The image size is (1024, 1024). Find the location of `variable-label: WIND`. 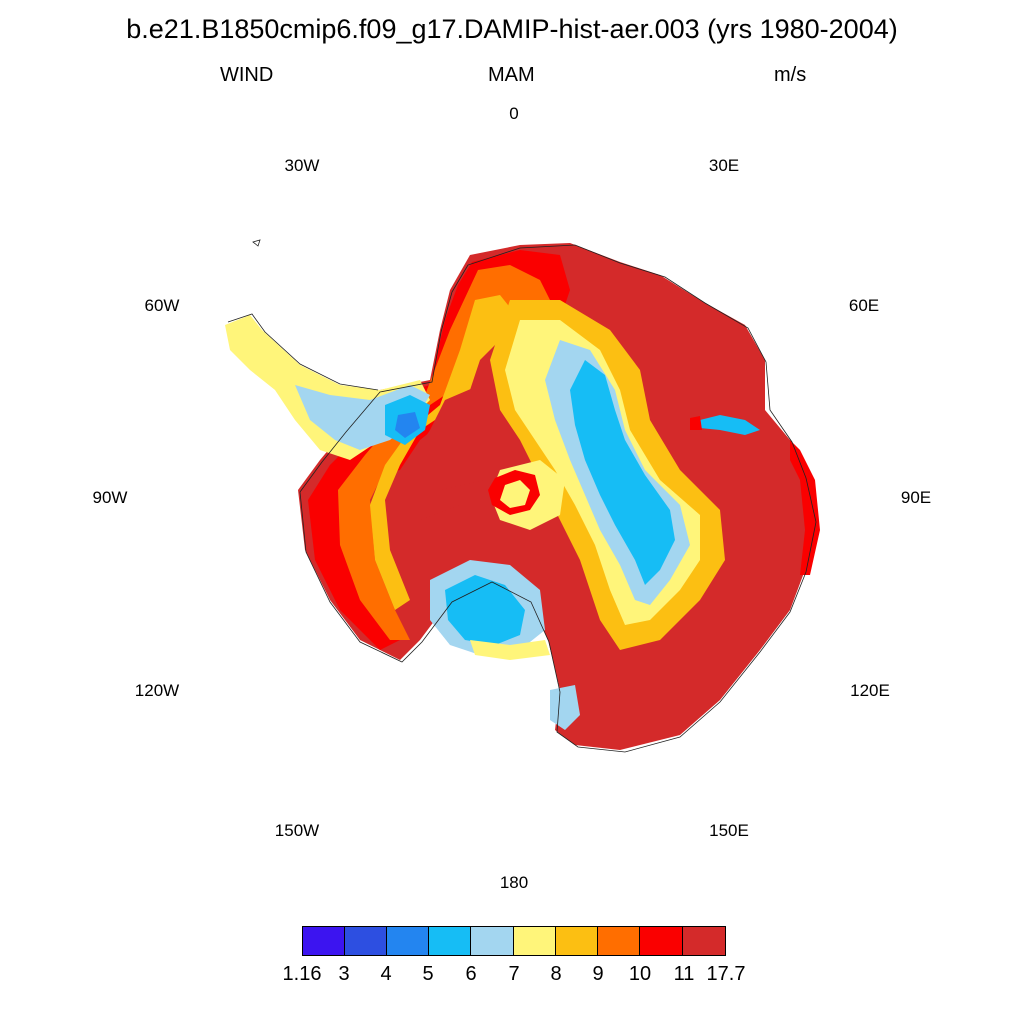

variable-label: WIND is located at coordinates (247, 75).